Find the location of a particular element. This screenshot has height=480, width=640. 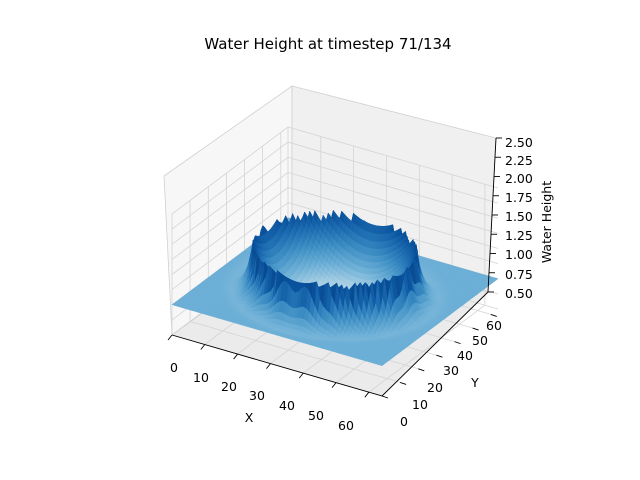

y-axis-label: Y is located at coordinates (474, 382).